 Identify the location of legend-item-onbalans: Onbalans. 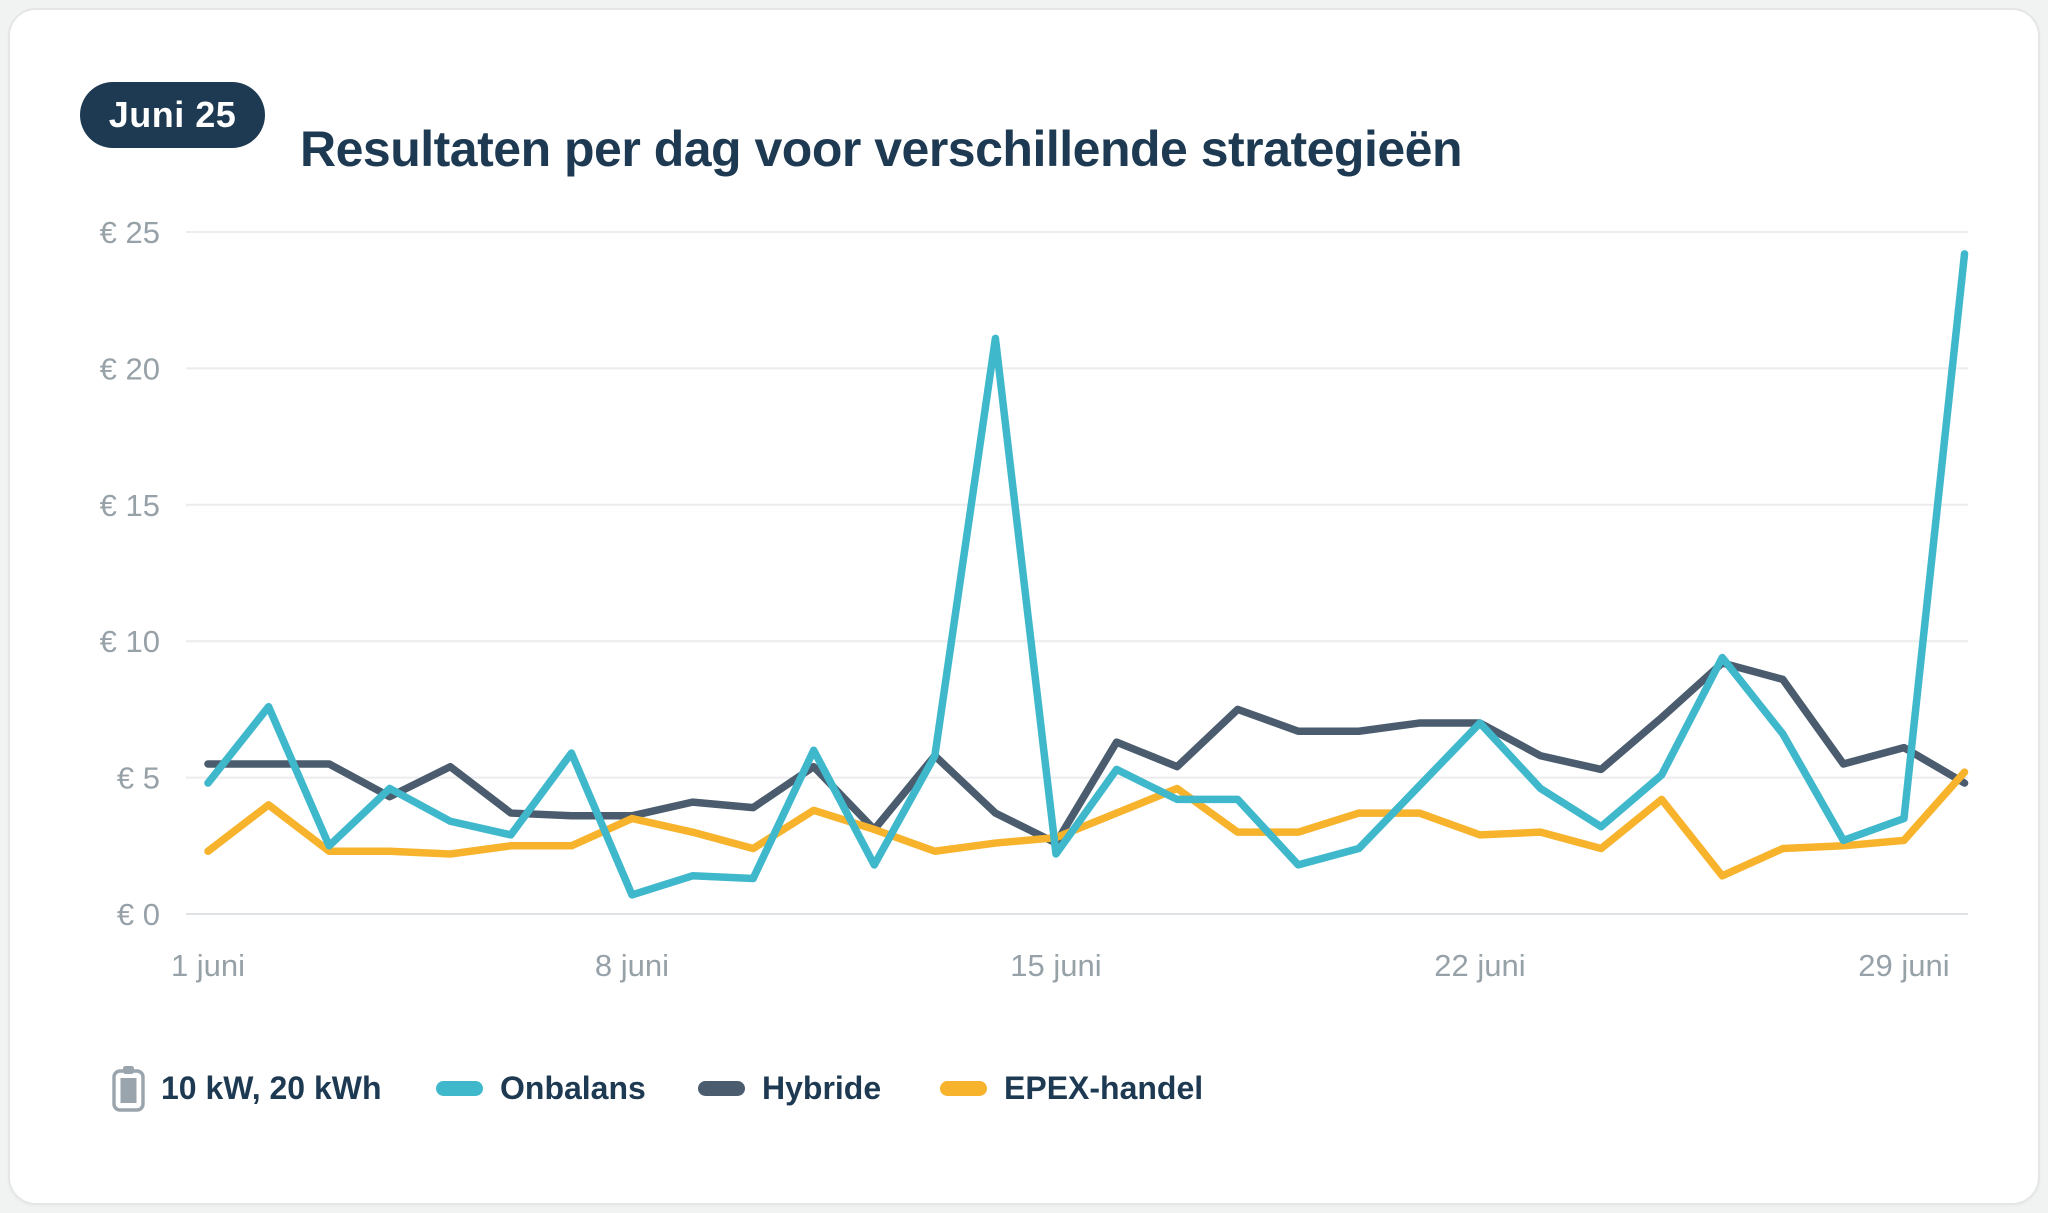
(541, 1088).